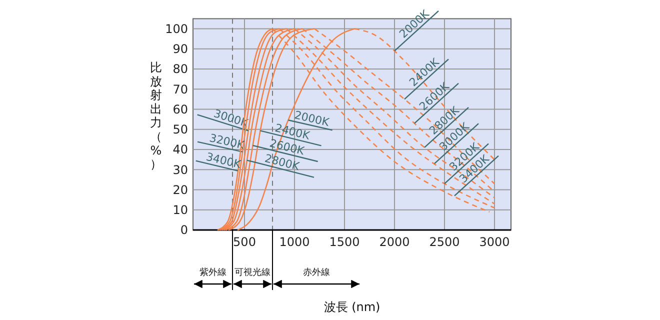  I want to click on text: 3400K, so click(223, 161).